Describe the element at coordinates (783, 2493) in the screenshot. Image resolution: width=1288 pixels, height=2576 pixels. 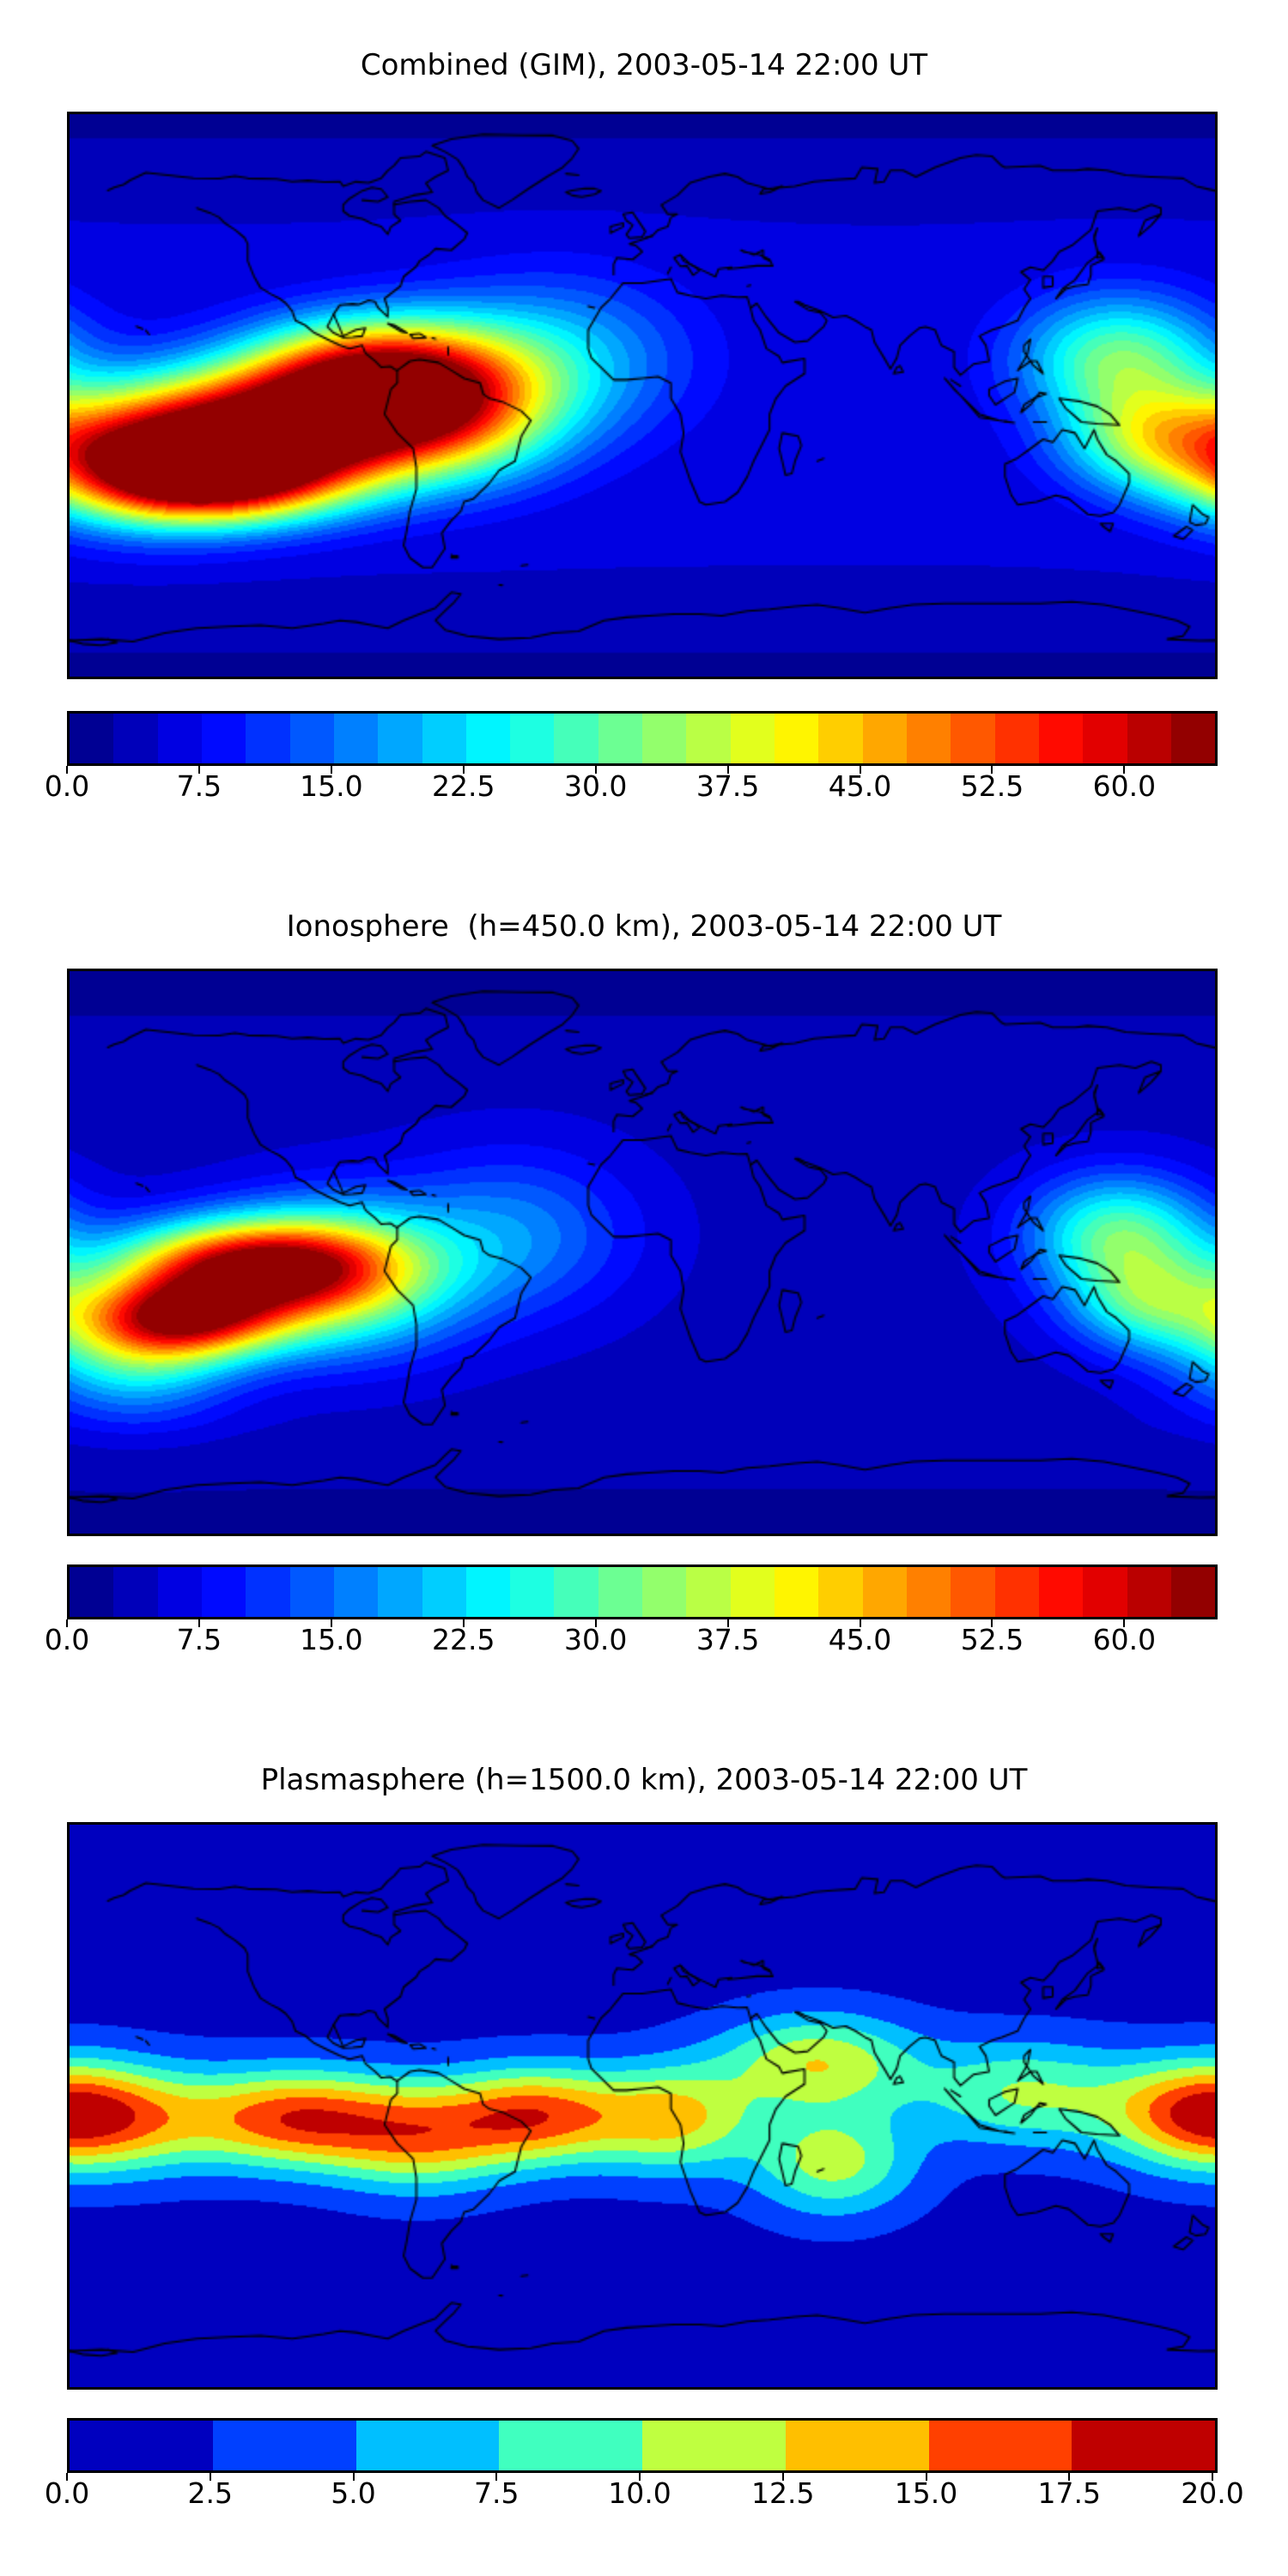
I see `colorbar-tick-label: 12.5` at that location.